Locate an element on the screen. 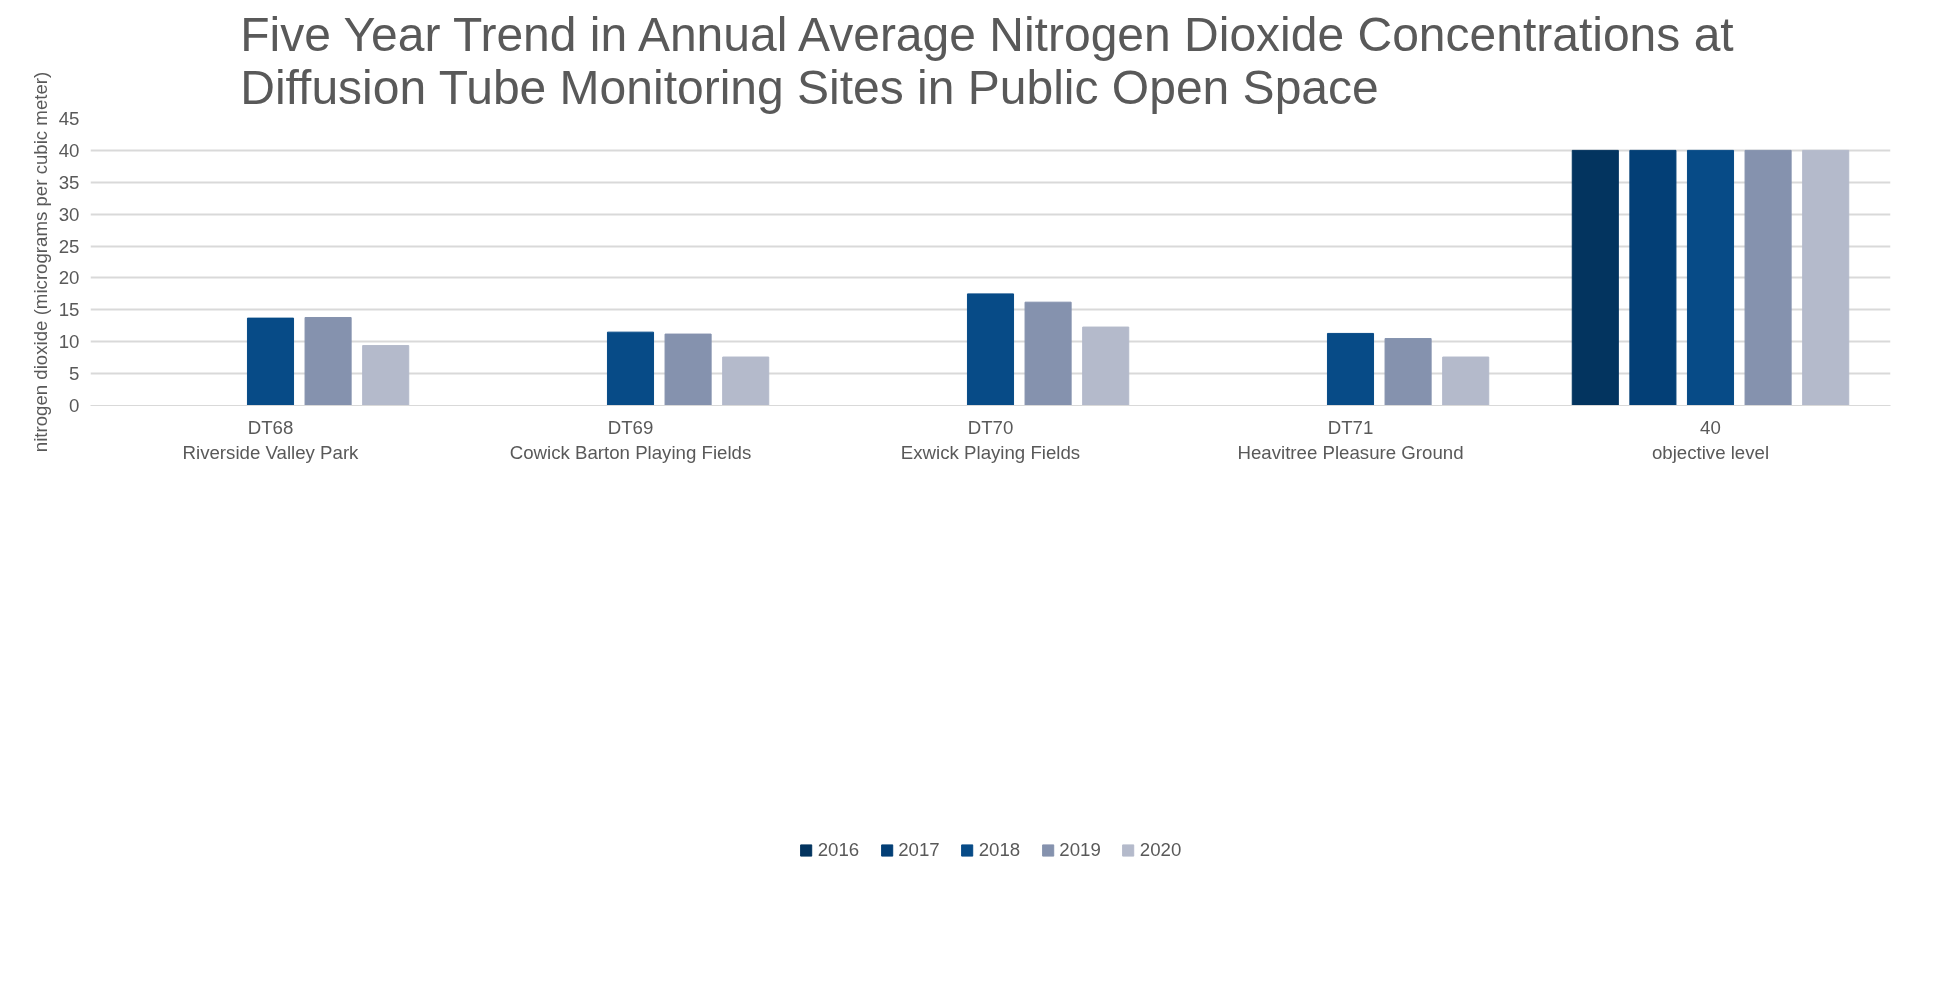  x-tick-label: DT68 Riverside Valley Park is located at coordinates (271, 439).